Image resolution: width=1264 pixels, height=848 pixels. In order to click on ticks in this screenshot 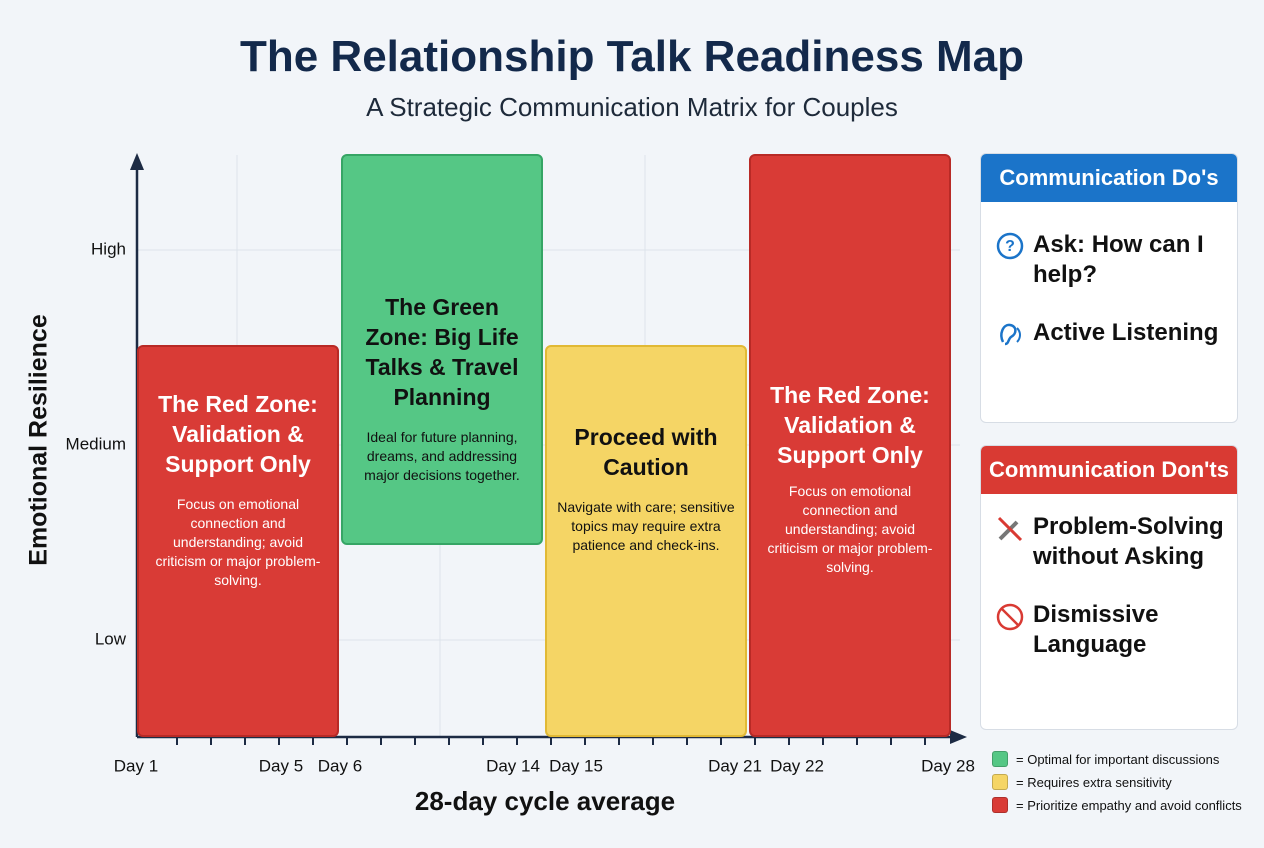, I will do `click(551, 741)`.